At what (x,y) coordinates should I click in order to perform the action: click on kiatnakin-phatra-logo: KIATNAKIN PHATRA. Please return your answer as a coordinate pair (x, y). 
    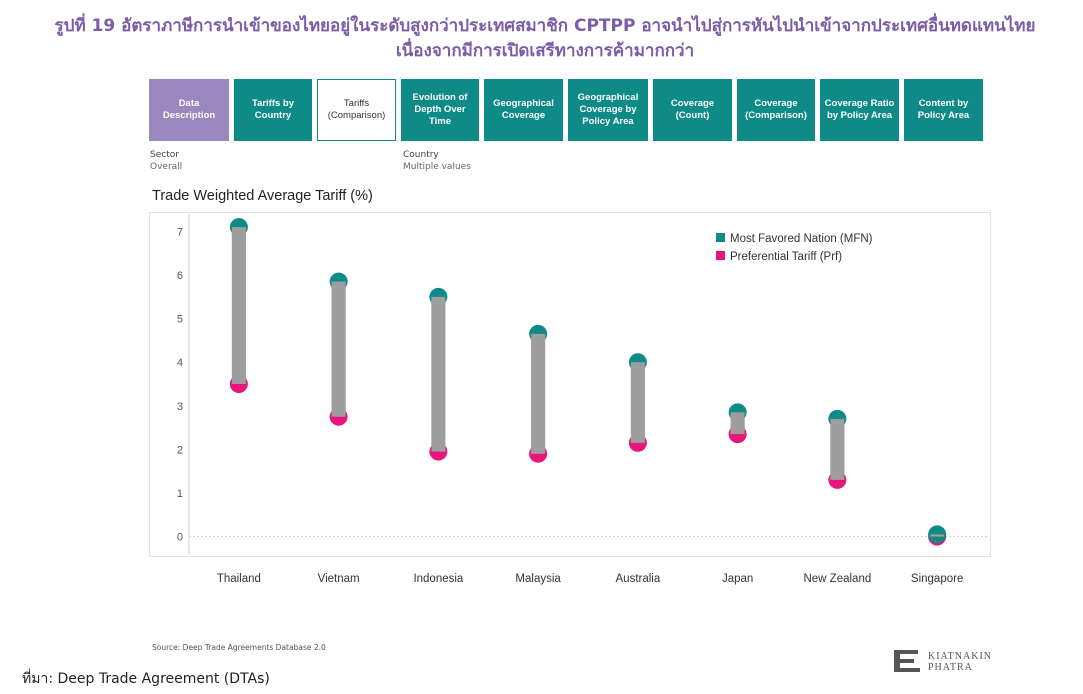
    Looking at the image, I should click on (942, 662).